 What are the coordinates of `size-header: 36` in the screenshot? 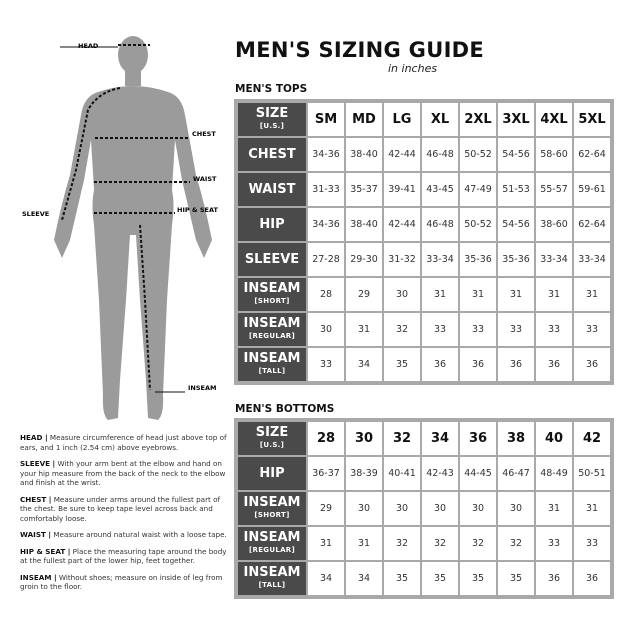 It's located at (478, 438).